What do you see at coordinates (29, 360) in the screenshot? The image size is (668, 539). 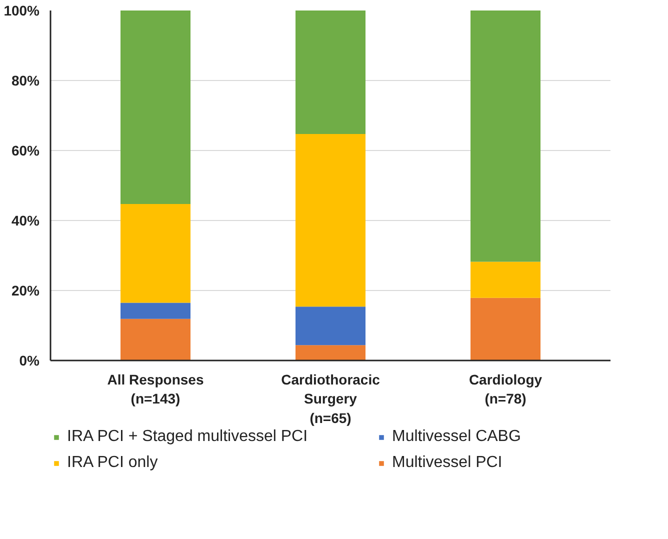 I see `y-tick-label: 0%` at bounding box center [29, 360].